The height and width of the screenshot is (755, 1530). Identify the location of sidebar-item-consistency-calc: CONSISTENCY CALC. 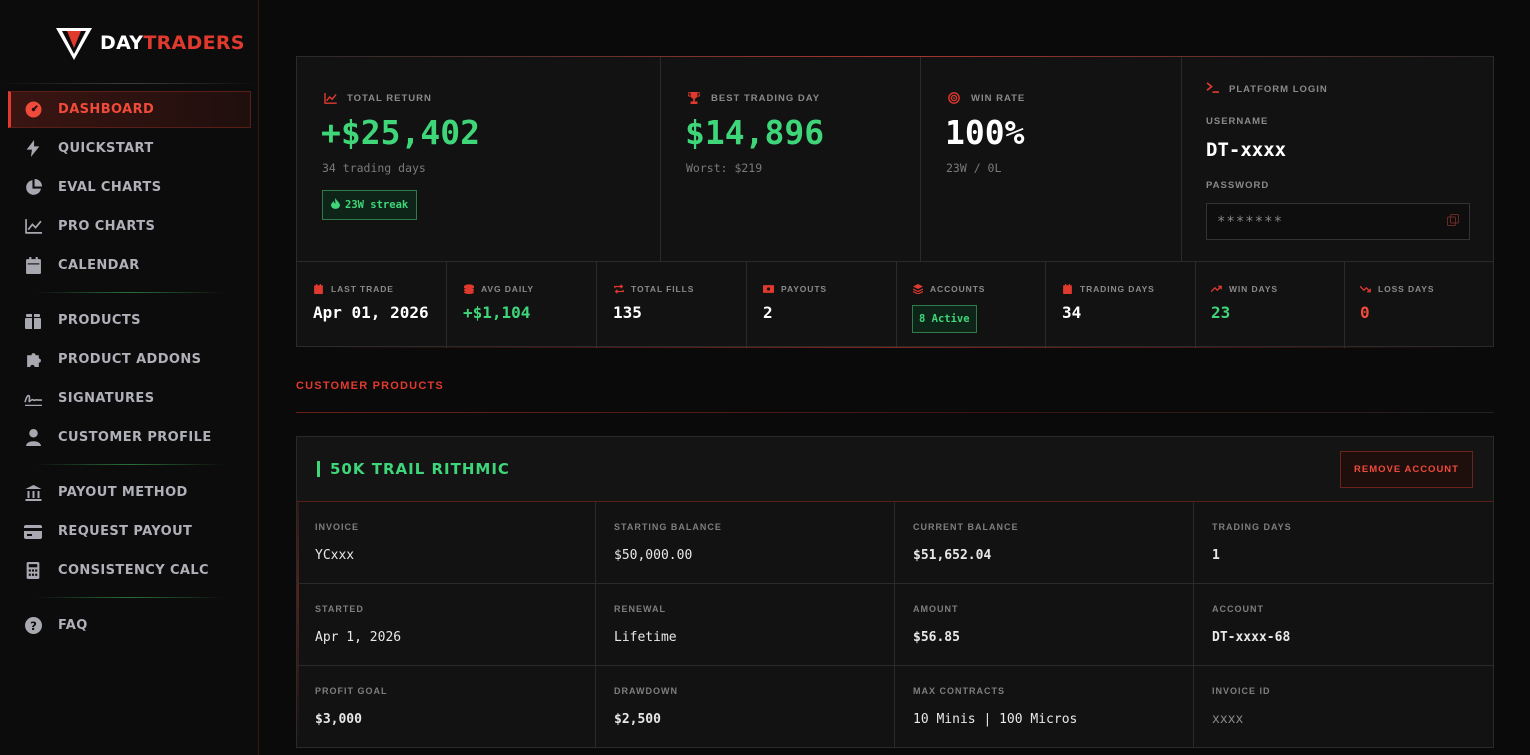
(129, 570).